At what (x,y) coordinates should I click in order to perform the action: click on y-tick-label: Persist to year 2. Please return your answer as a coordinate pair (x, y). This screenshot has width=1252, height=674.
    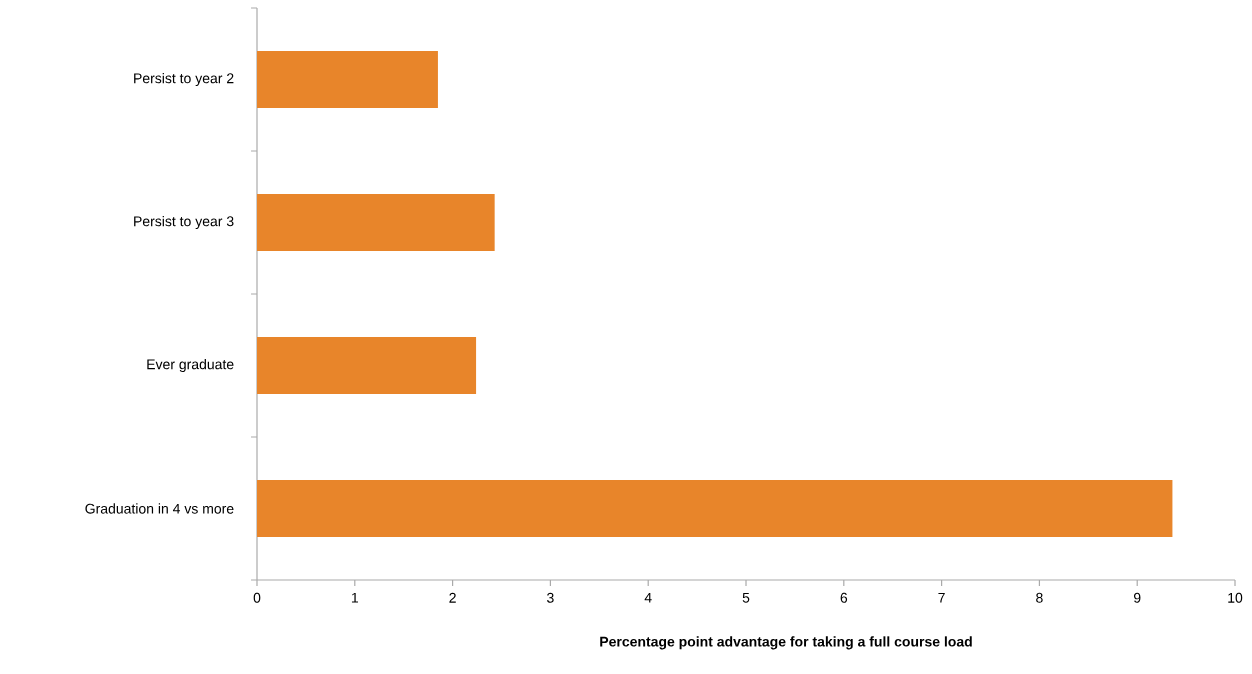
    Looking at the image, I should click on (184, 79).